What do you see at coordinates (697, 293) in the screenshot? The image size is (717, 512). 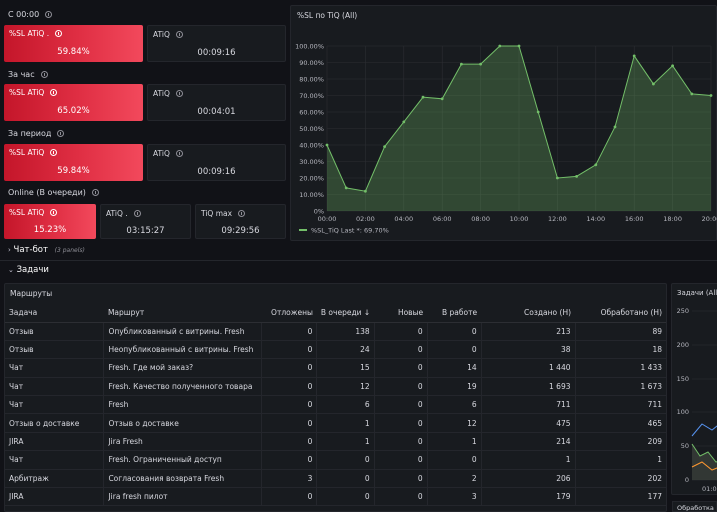 I see `tasks-chart-title: Задачи (All` at bounding box center [697, 293].